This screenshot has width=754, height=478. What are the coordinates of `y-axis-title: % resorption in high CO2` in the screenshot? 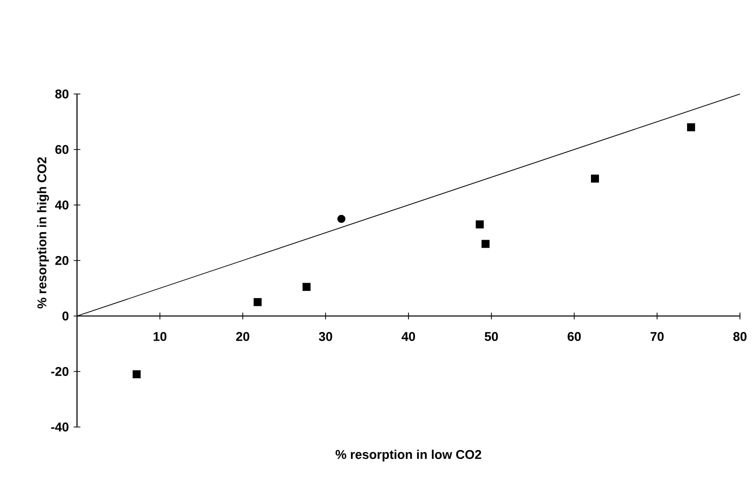 It's located at (43, 232).